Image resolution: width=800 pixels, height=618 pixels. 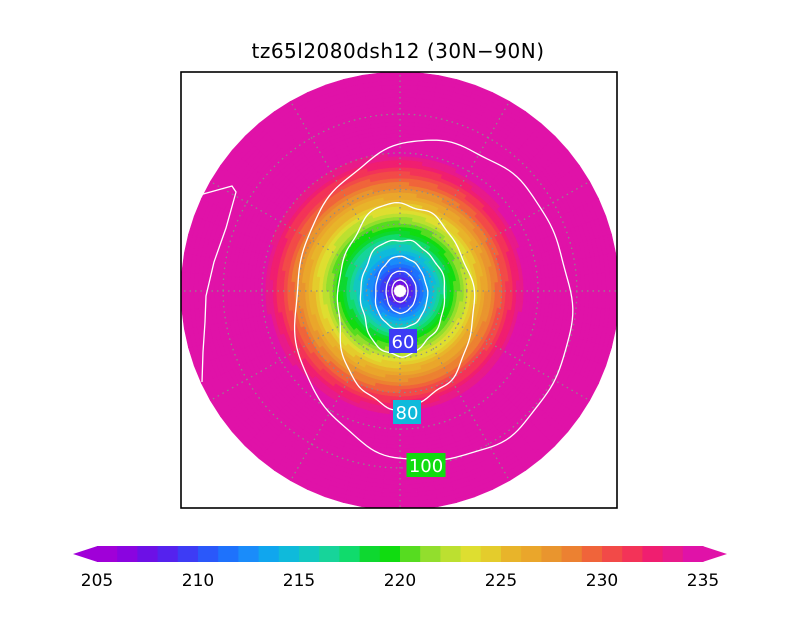 I want to click on colorbar-tick-label: 210, so click(x=198, y=581).